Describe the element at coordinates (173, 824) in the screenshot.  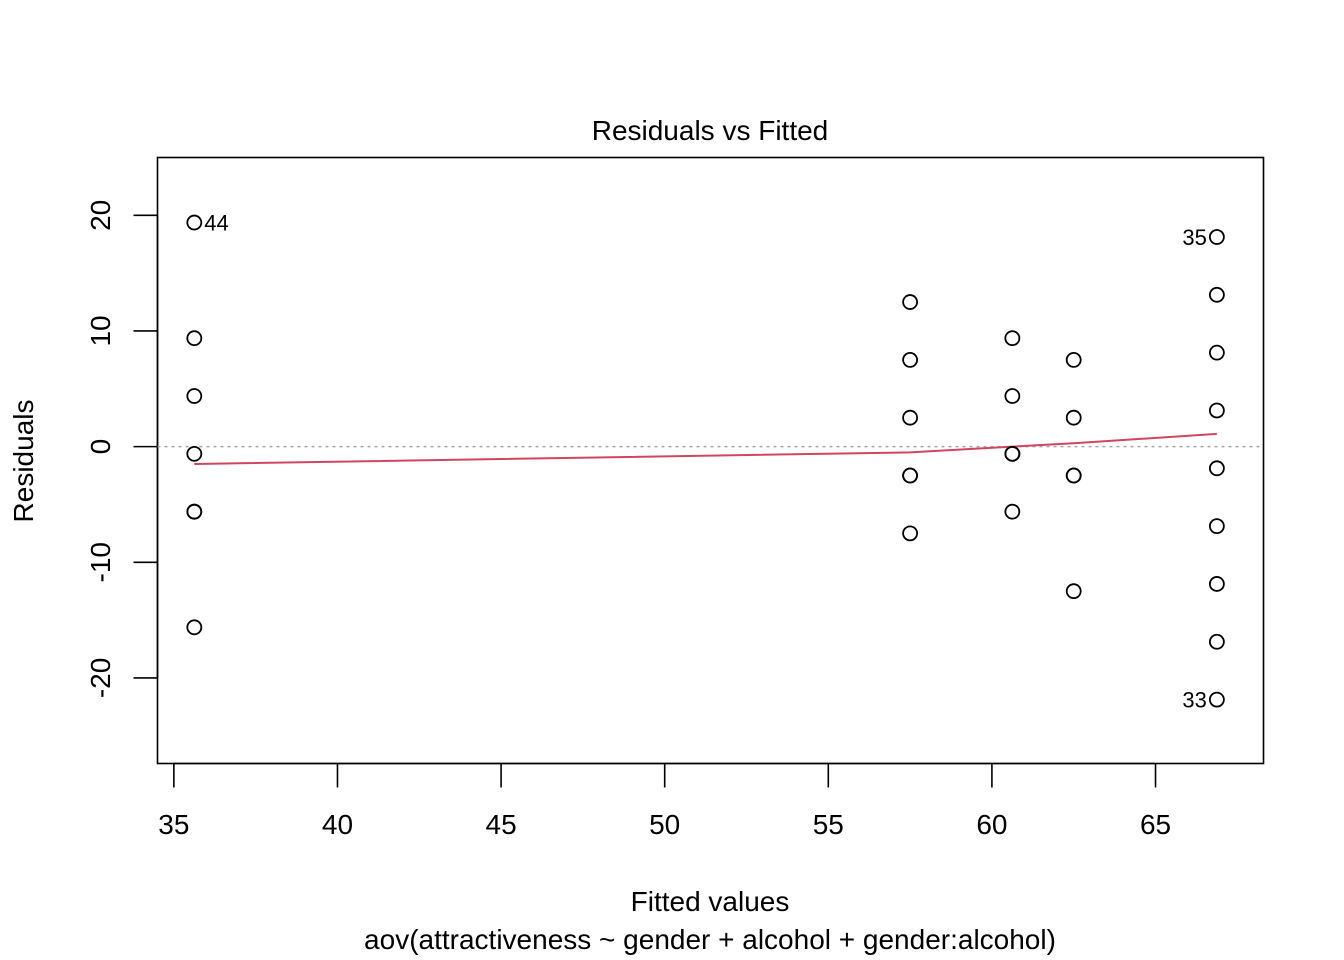
I see `x-tick-label: 35` at that location.